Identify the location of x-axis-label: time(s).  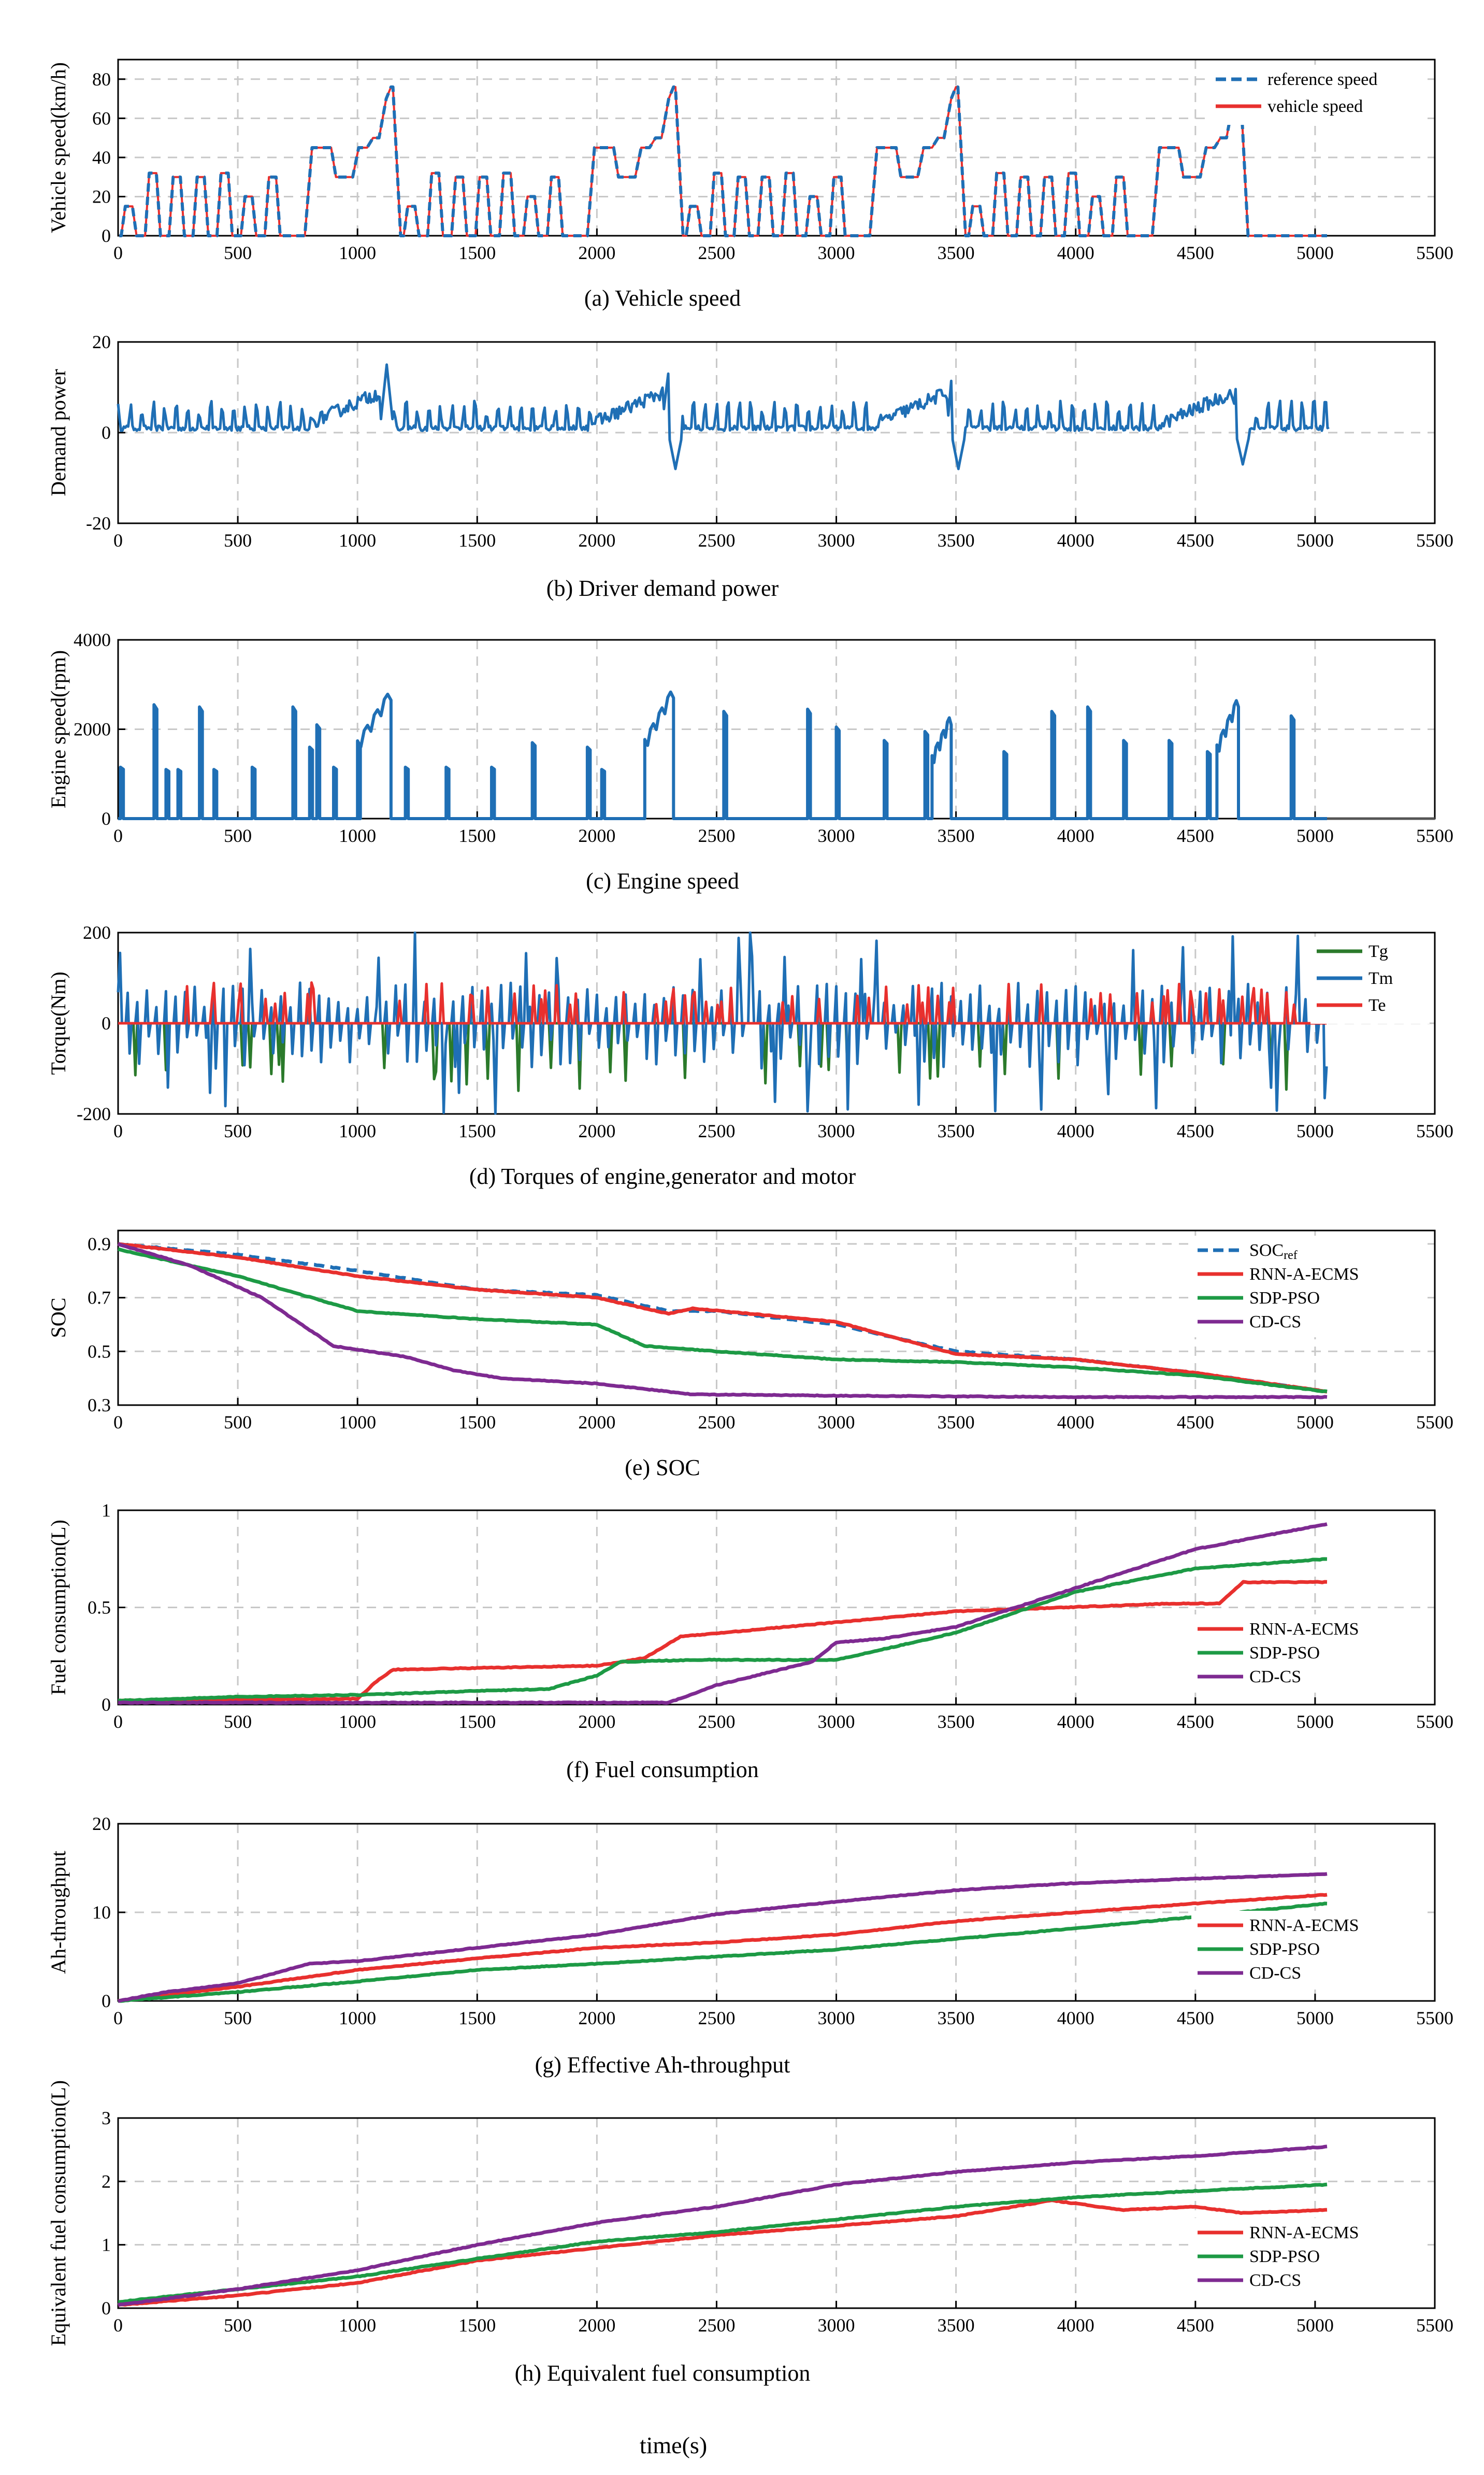
(673, 2445).